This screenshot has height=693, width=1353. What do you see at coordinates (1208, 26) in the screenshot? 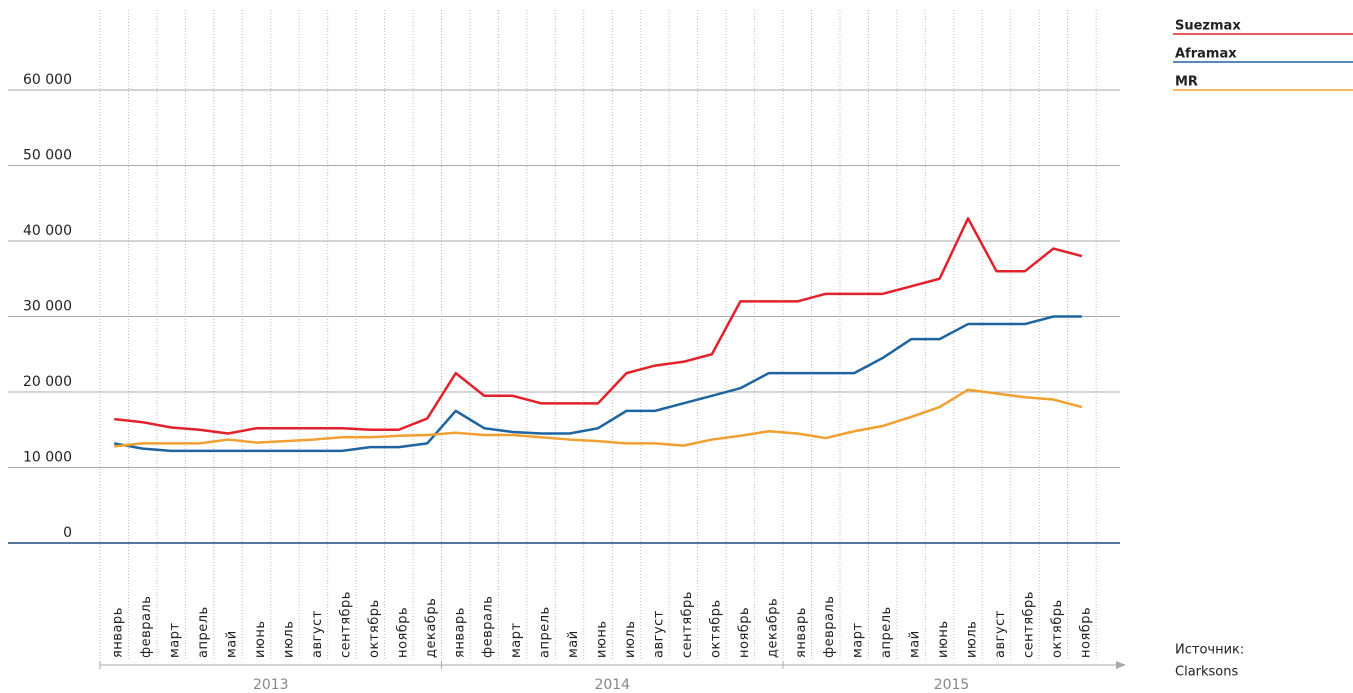
I see `legend-label: Suezmax` at bounding box center [1208, 26].